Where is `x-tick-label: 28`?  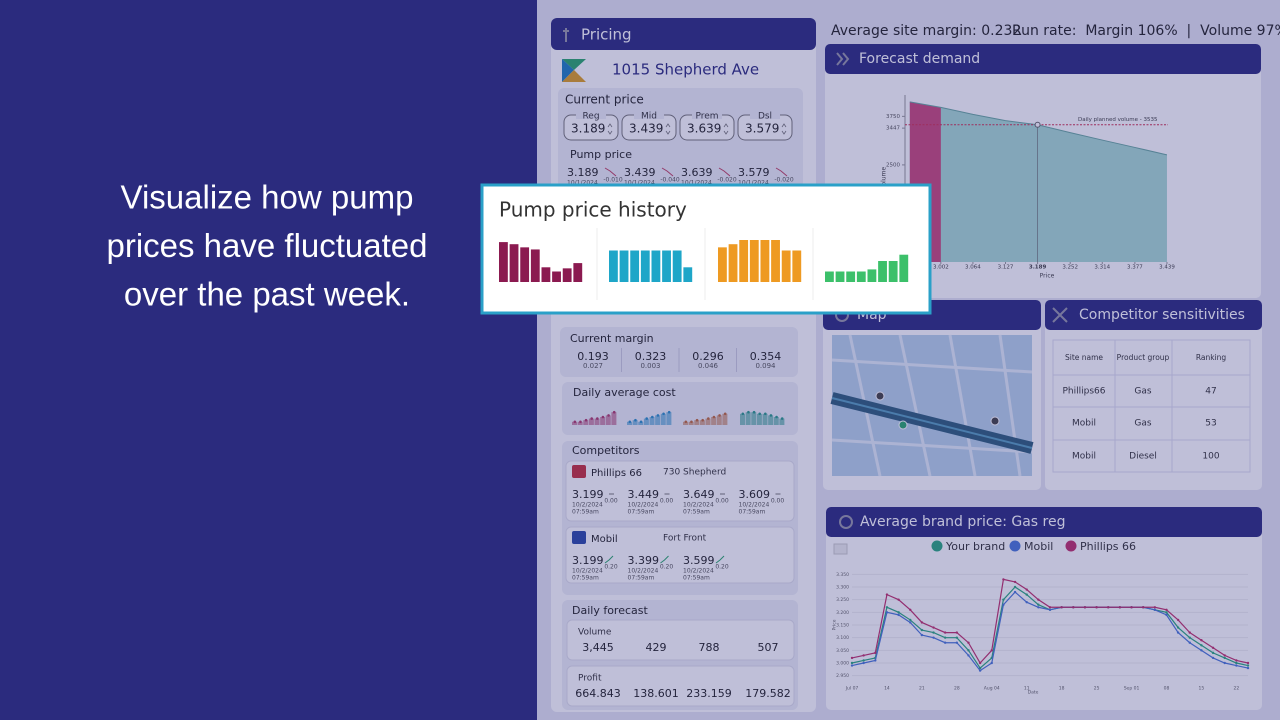 x-tick-label: 28 is located at coordinates (957, 689).